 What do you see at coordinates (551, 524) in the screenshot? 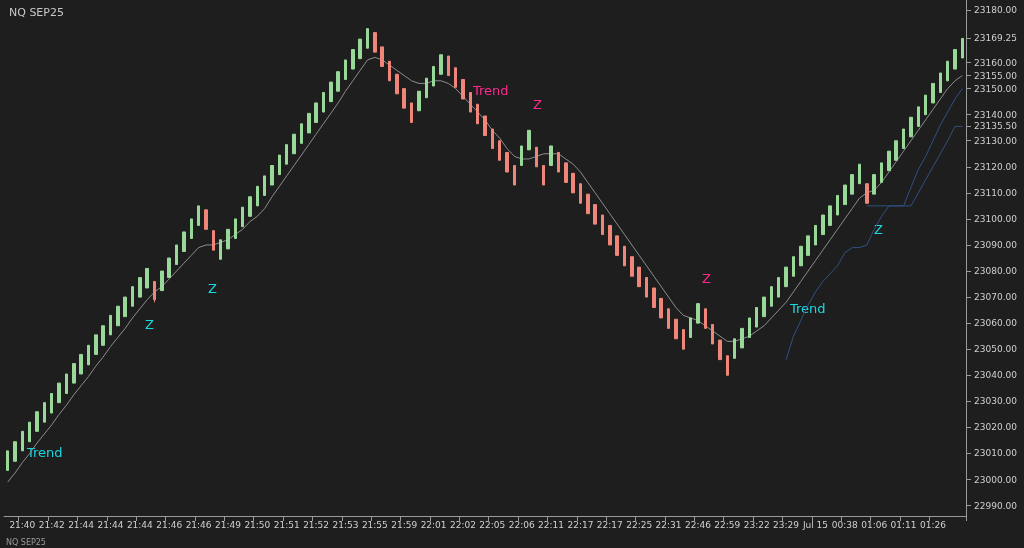
I see `x-tick-label: 22:11` at bounding box center [551, 524].